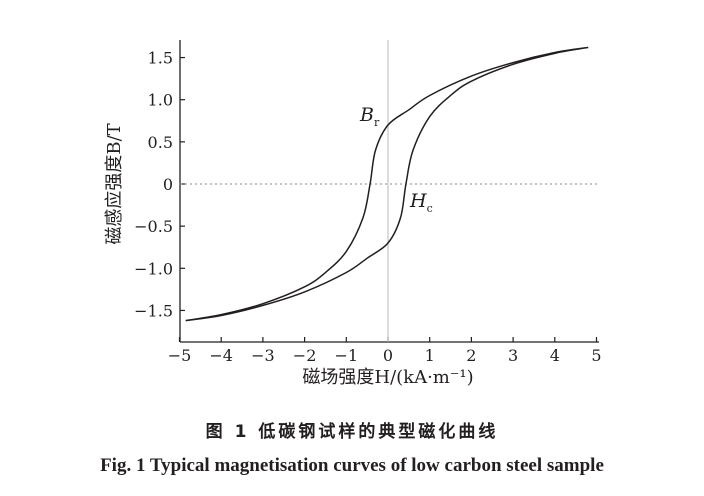  Describe the element at coordinates (388, 355) in the screenshot. I see `x-tick-label: 0` at that location.